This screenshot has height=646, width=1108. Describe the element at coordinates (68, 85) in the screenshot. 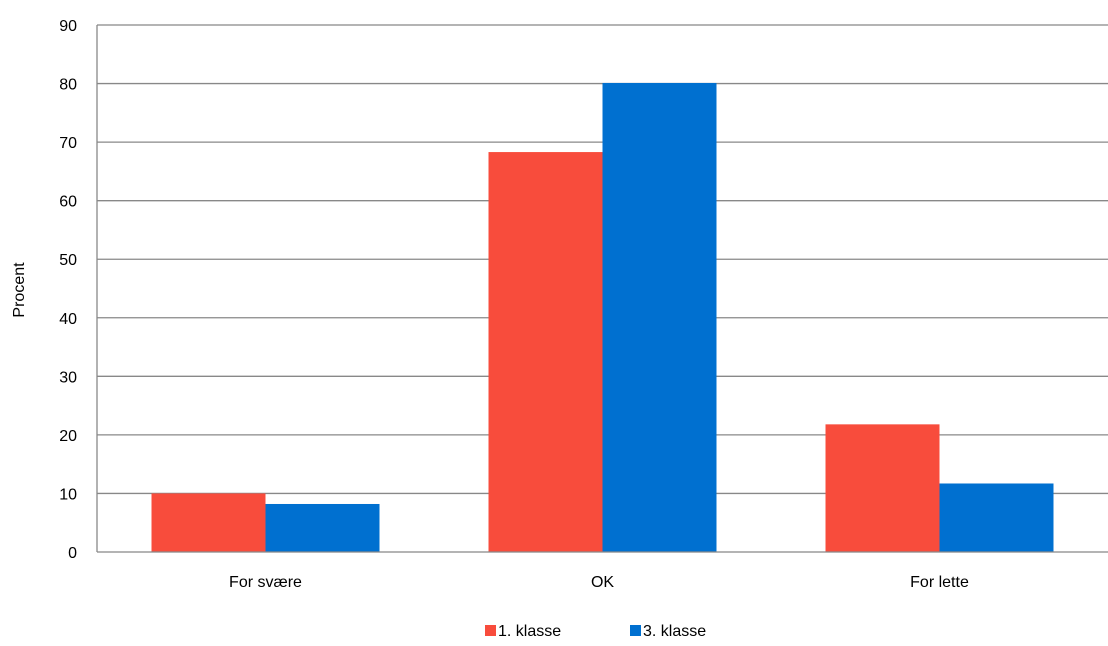

I see `y-tick-label: 80` at that location.